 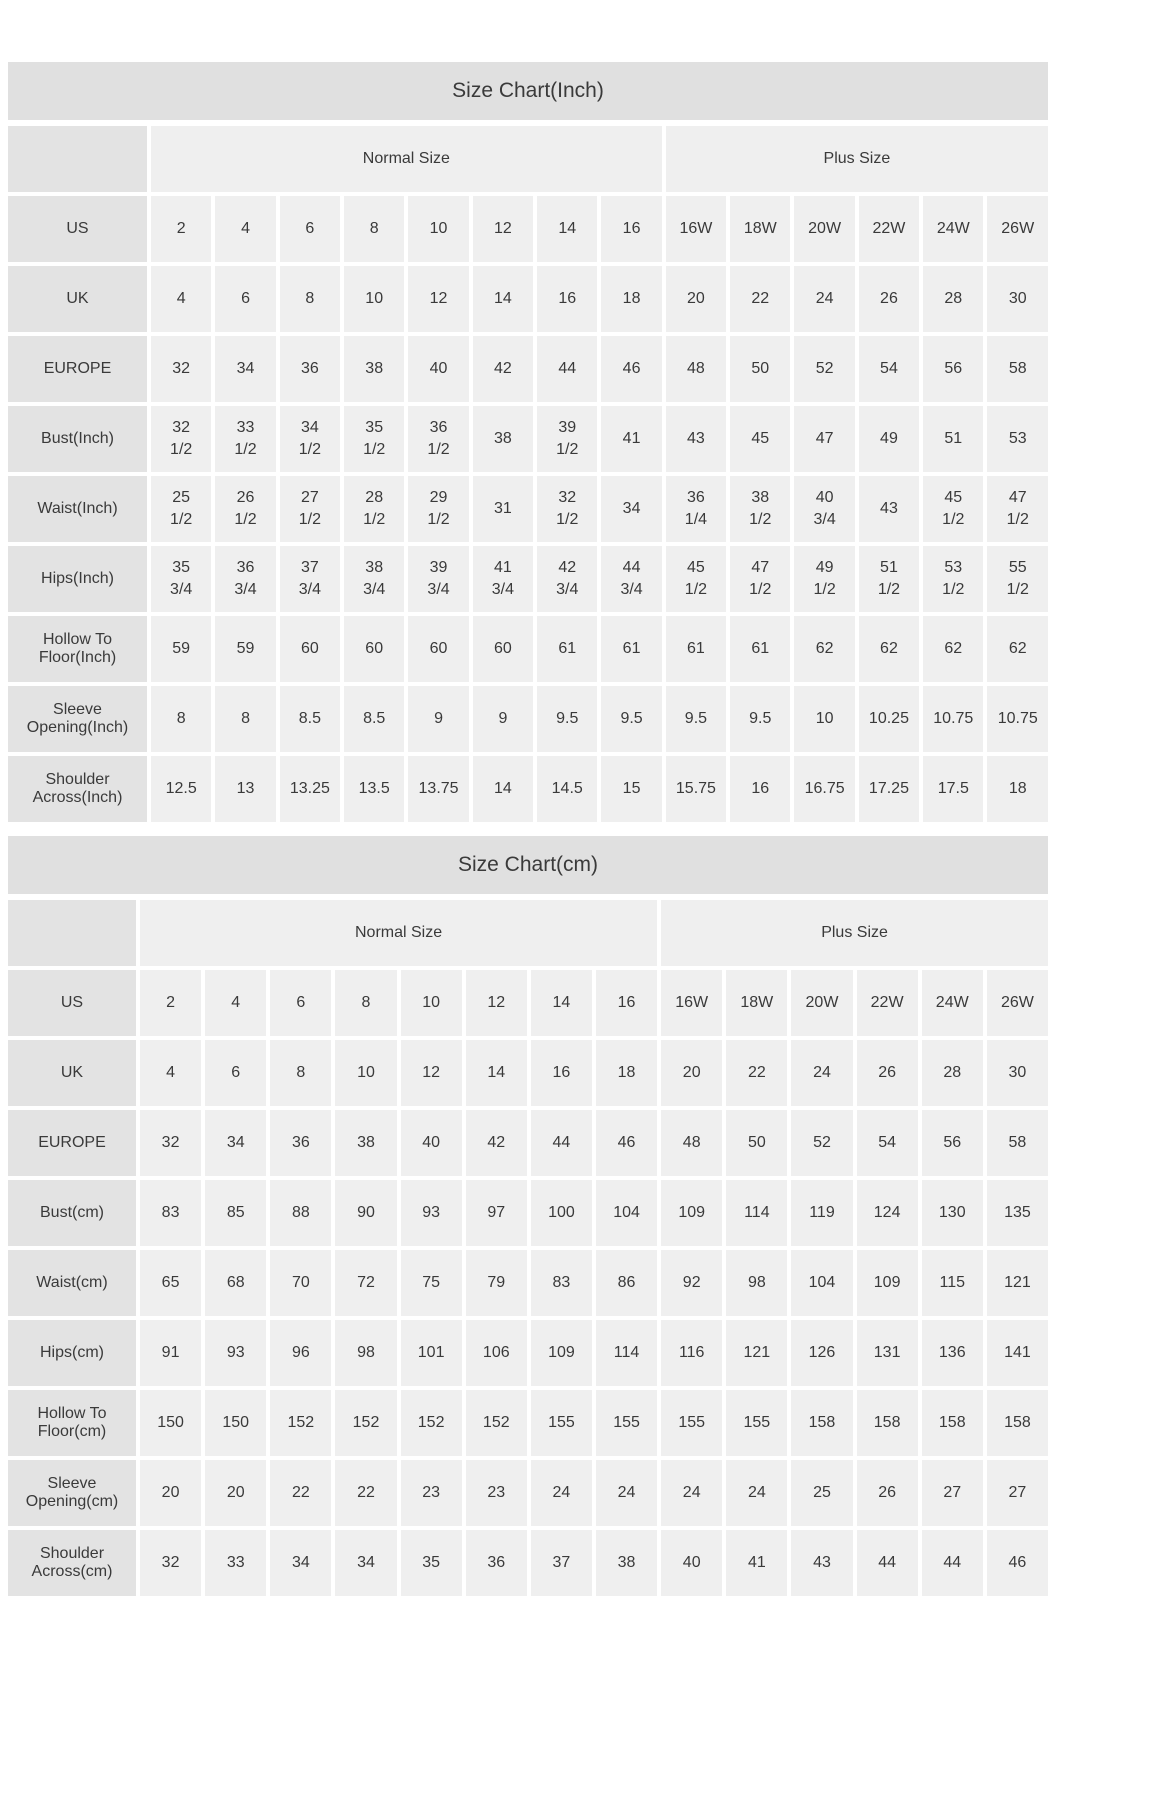 What do you see at coordinates (889, 579) in the screenshot?
I see `size-value-cell: 51 1/2` at bounding box center [889, 579].